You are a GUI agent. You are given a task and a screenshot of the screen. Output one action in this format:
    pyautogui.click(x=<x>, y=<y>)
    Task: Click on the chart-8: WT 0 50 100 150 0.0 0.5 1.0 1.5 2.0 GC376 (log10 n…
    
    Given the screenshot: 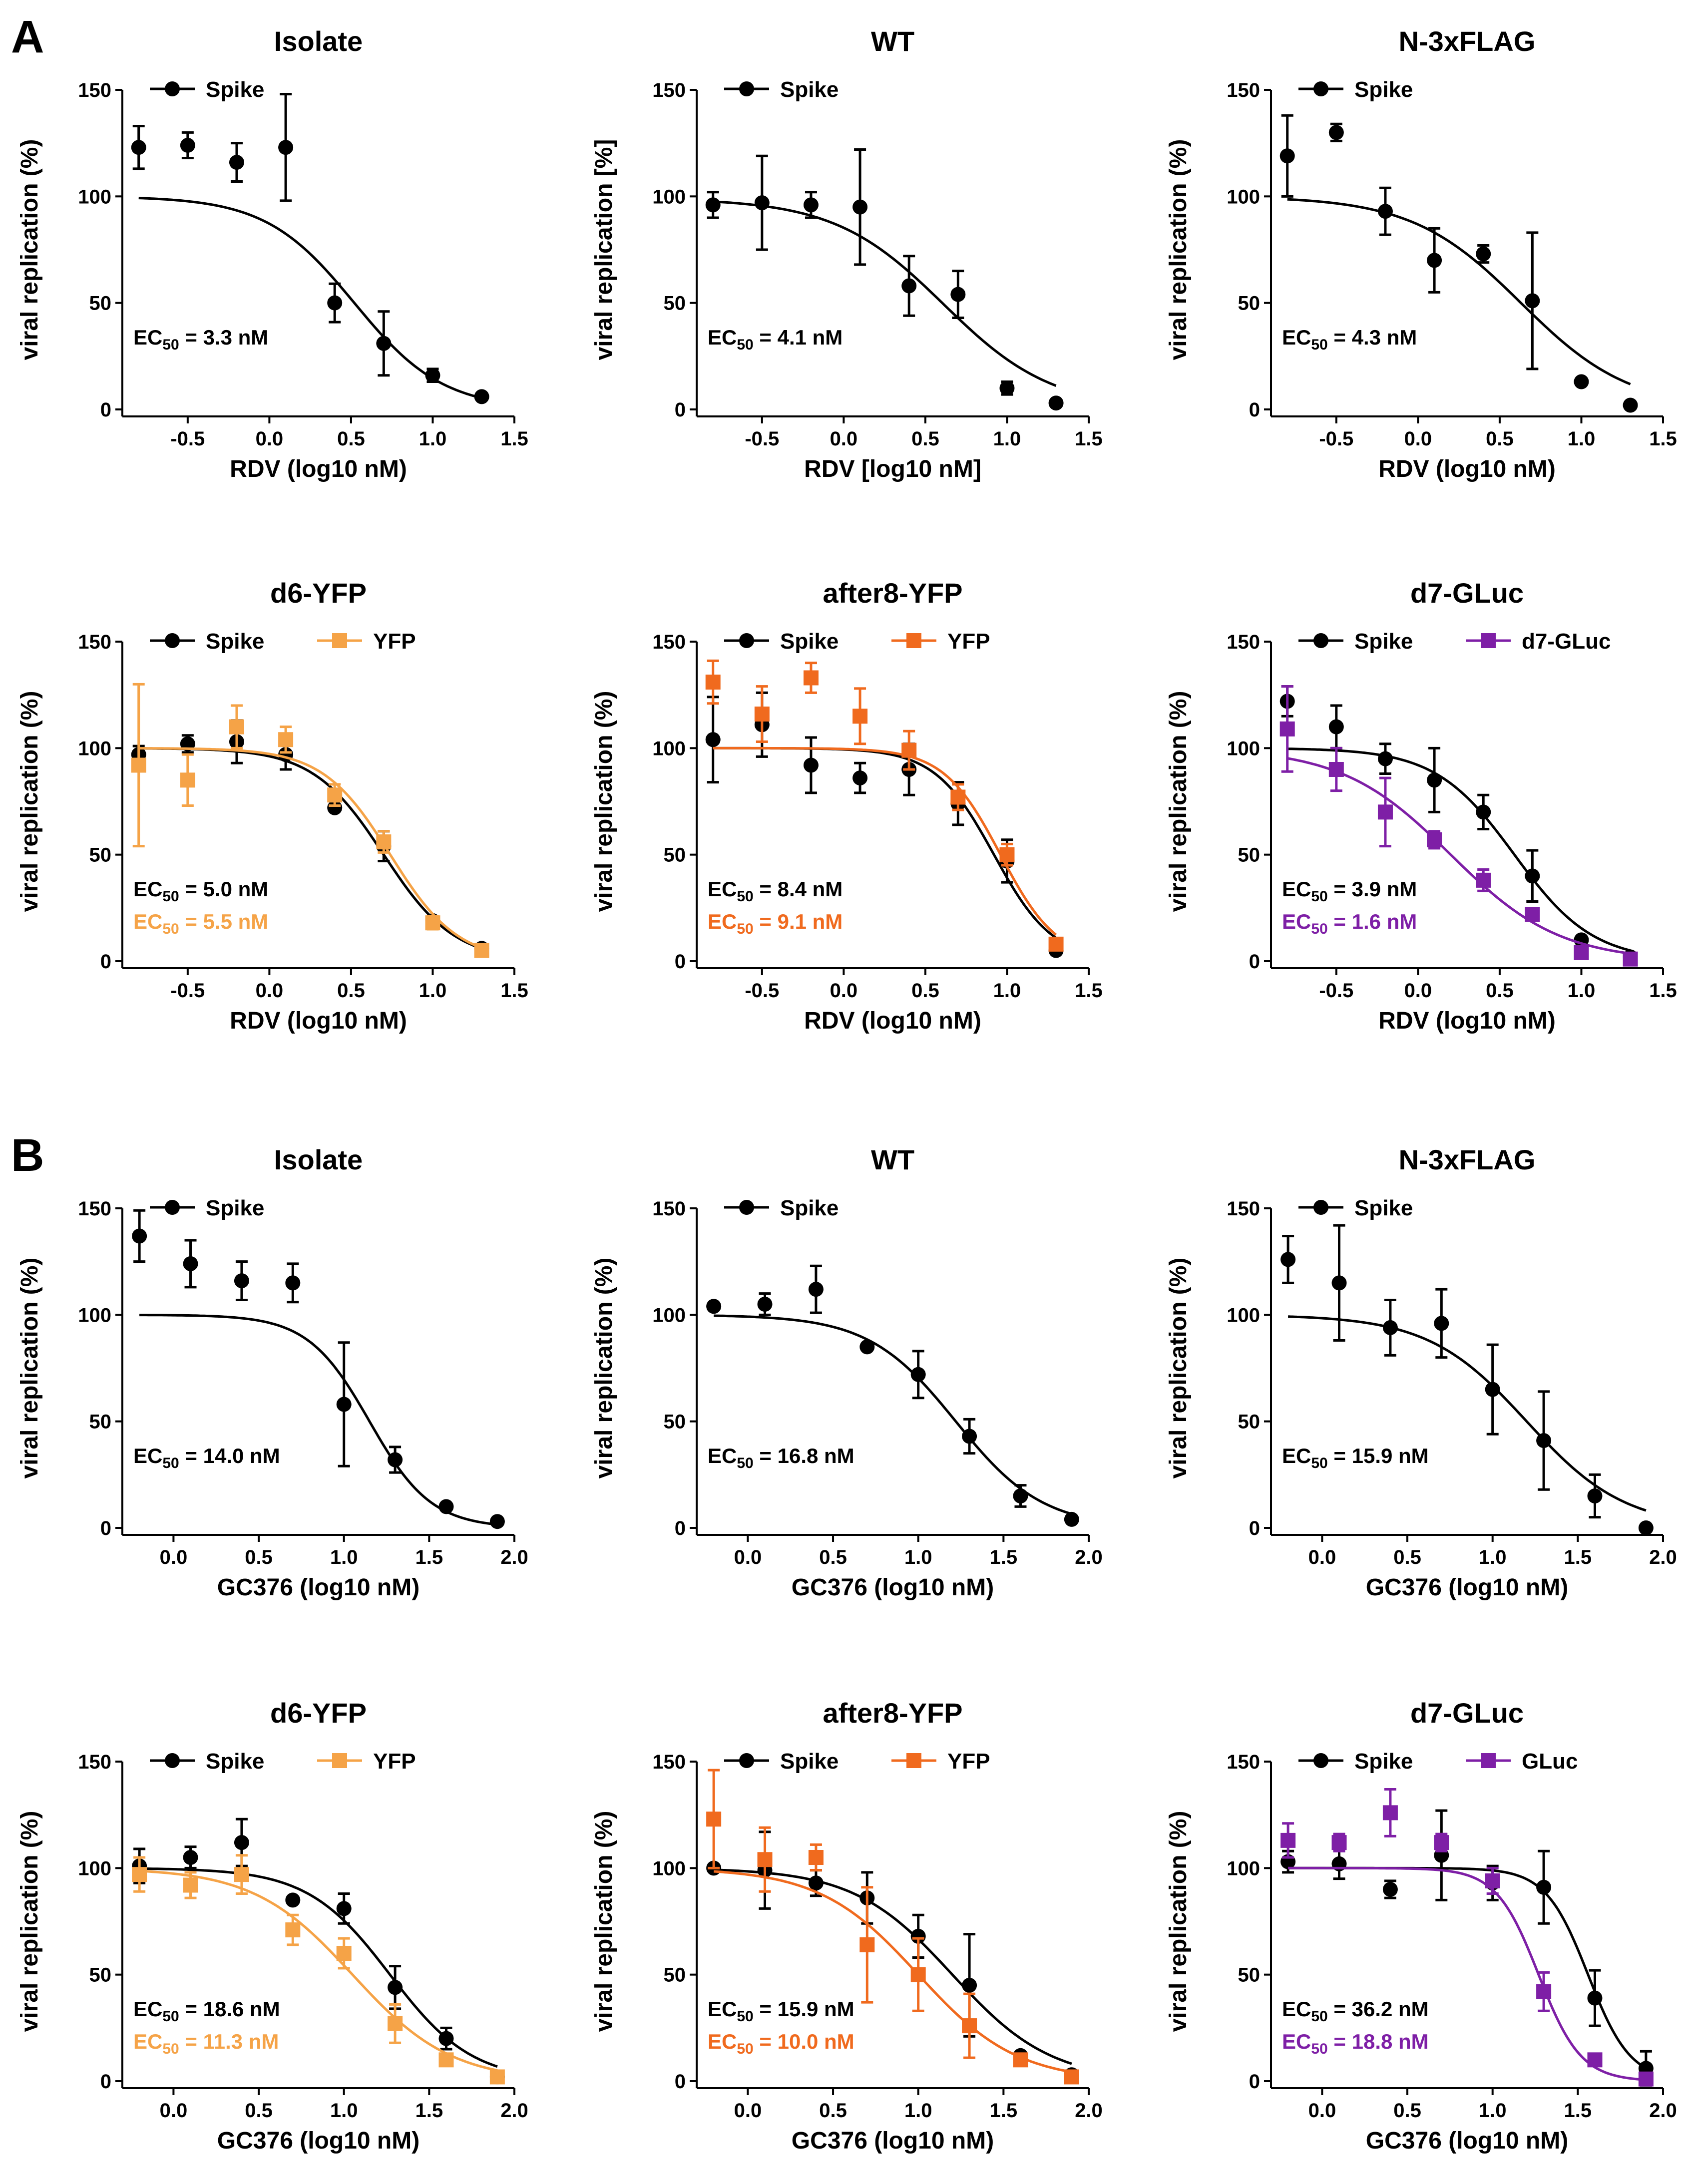 What is the action you would take?
    pyautogui.click(x=847, y=1373)
    